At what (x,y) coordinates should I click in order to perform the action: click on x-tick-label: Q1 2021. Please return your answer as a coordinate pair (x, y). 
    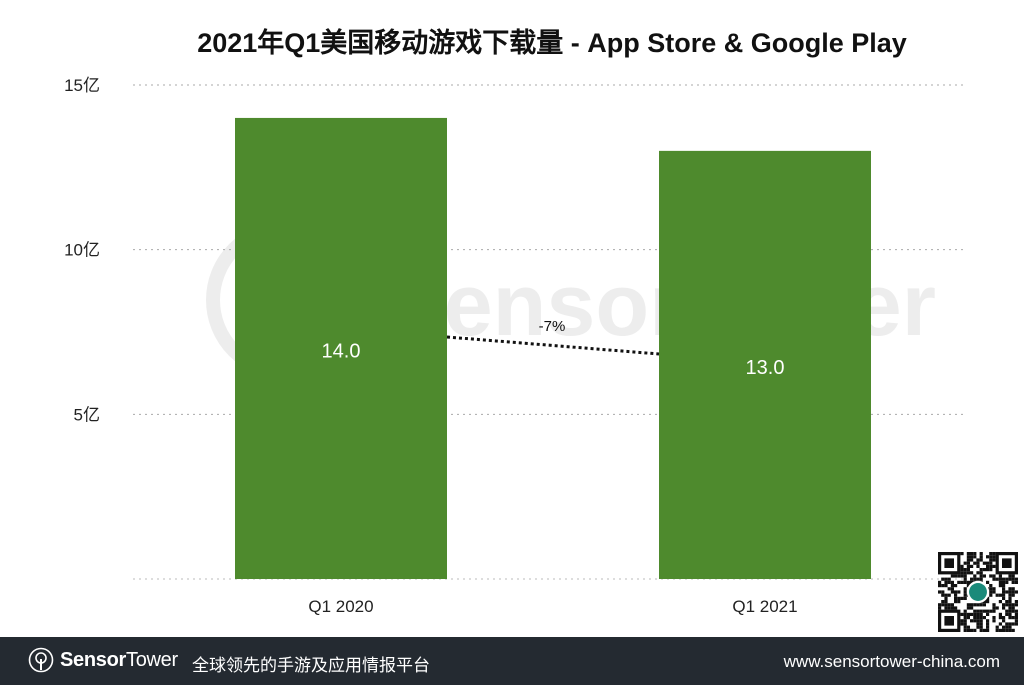
    Looking at the image, I should click on (764, 606).